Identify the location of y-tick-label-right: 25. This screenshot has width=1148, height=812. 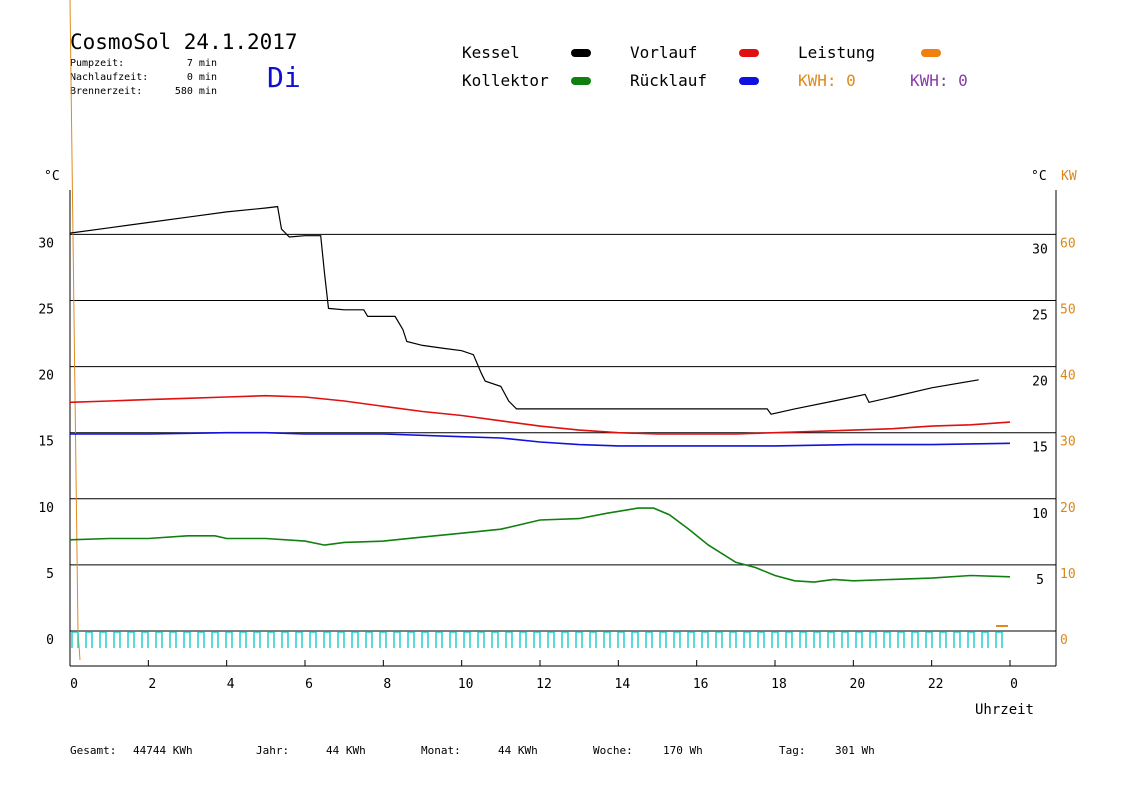
(1040, 316).